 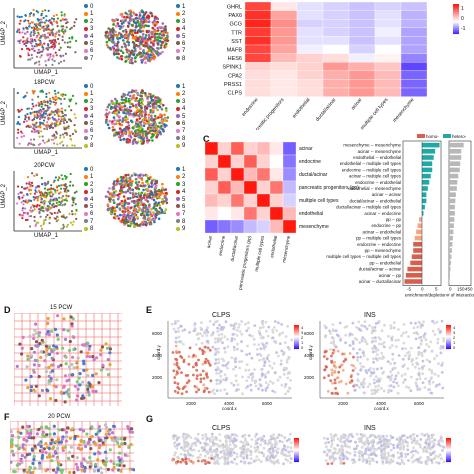 I want to click on legend-item: 4, so click(x=88, y=37).